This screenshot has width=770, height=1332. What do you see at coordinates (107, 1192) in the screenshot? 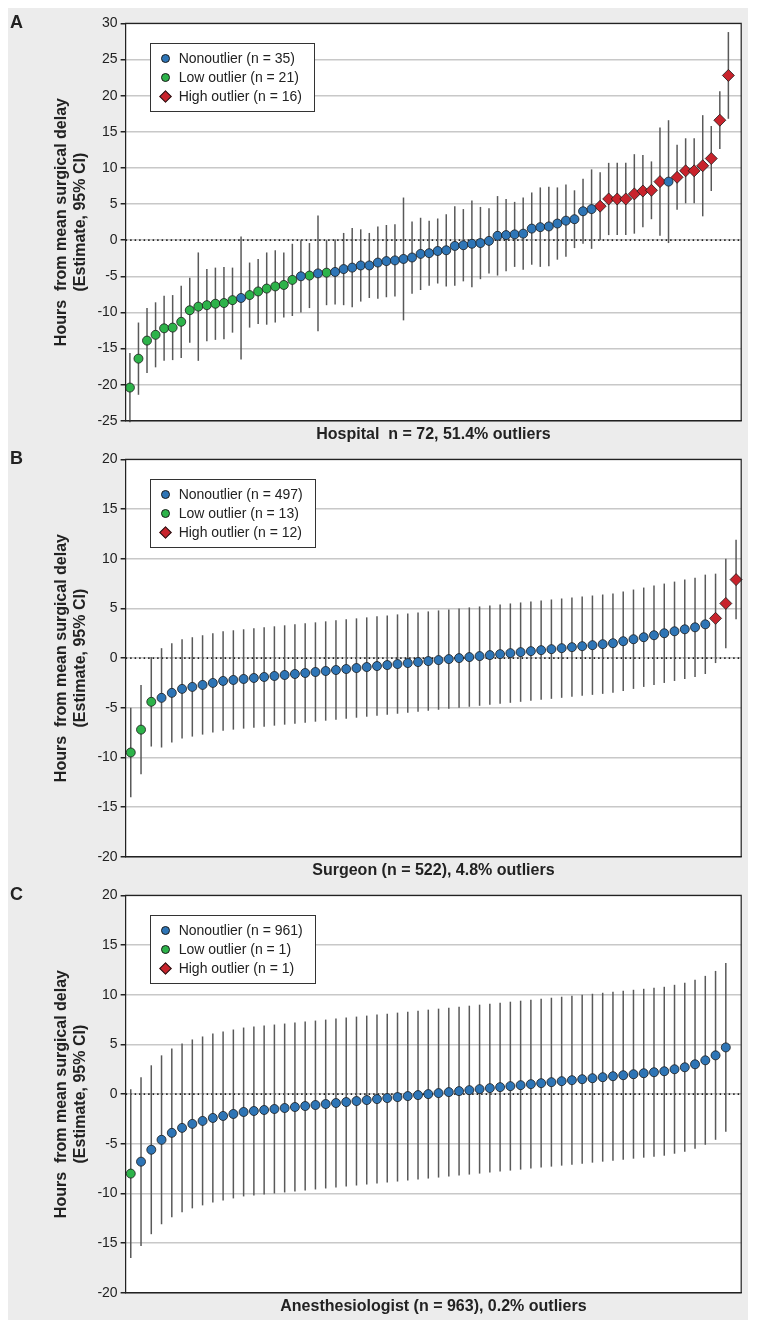
I see `y-tick-label: -10` at bounding box center [107, 1192].